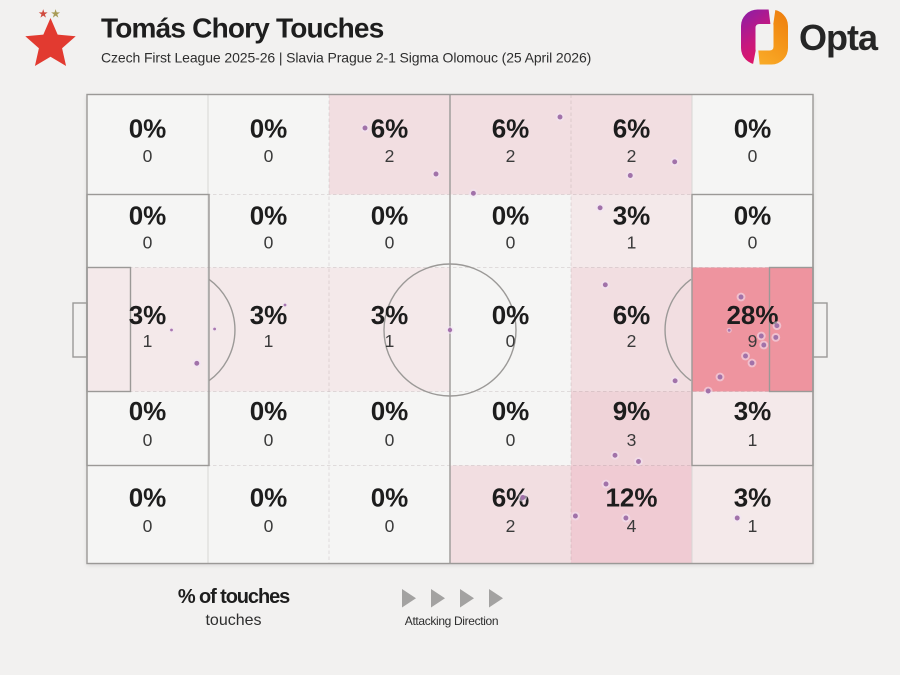 The height and width of the screenshot is (675, 900). Describe the element at coordinates (632, 411) in the screenshot. I see `svg-text: 9%` at that location.